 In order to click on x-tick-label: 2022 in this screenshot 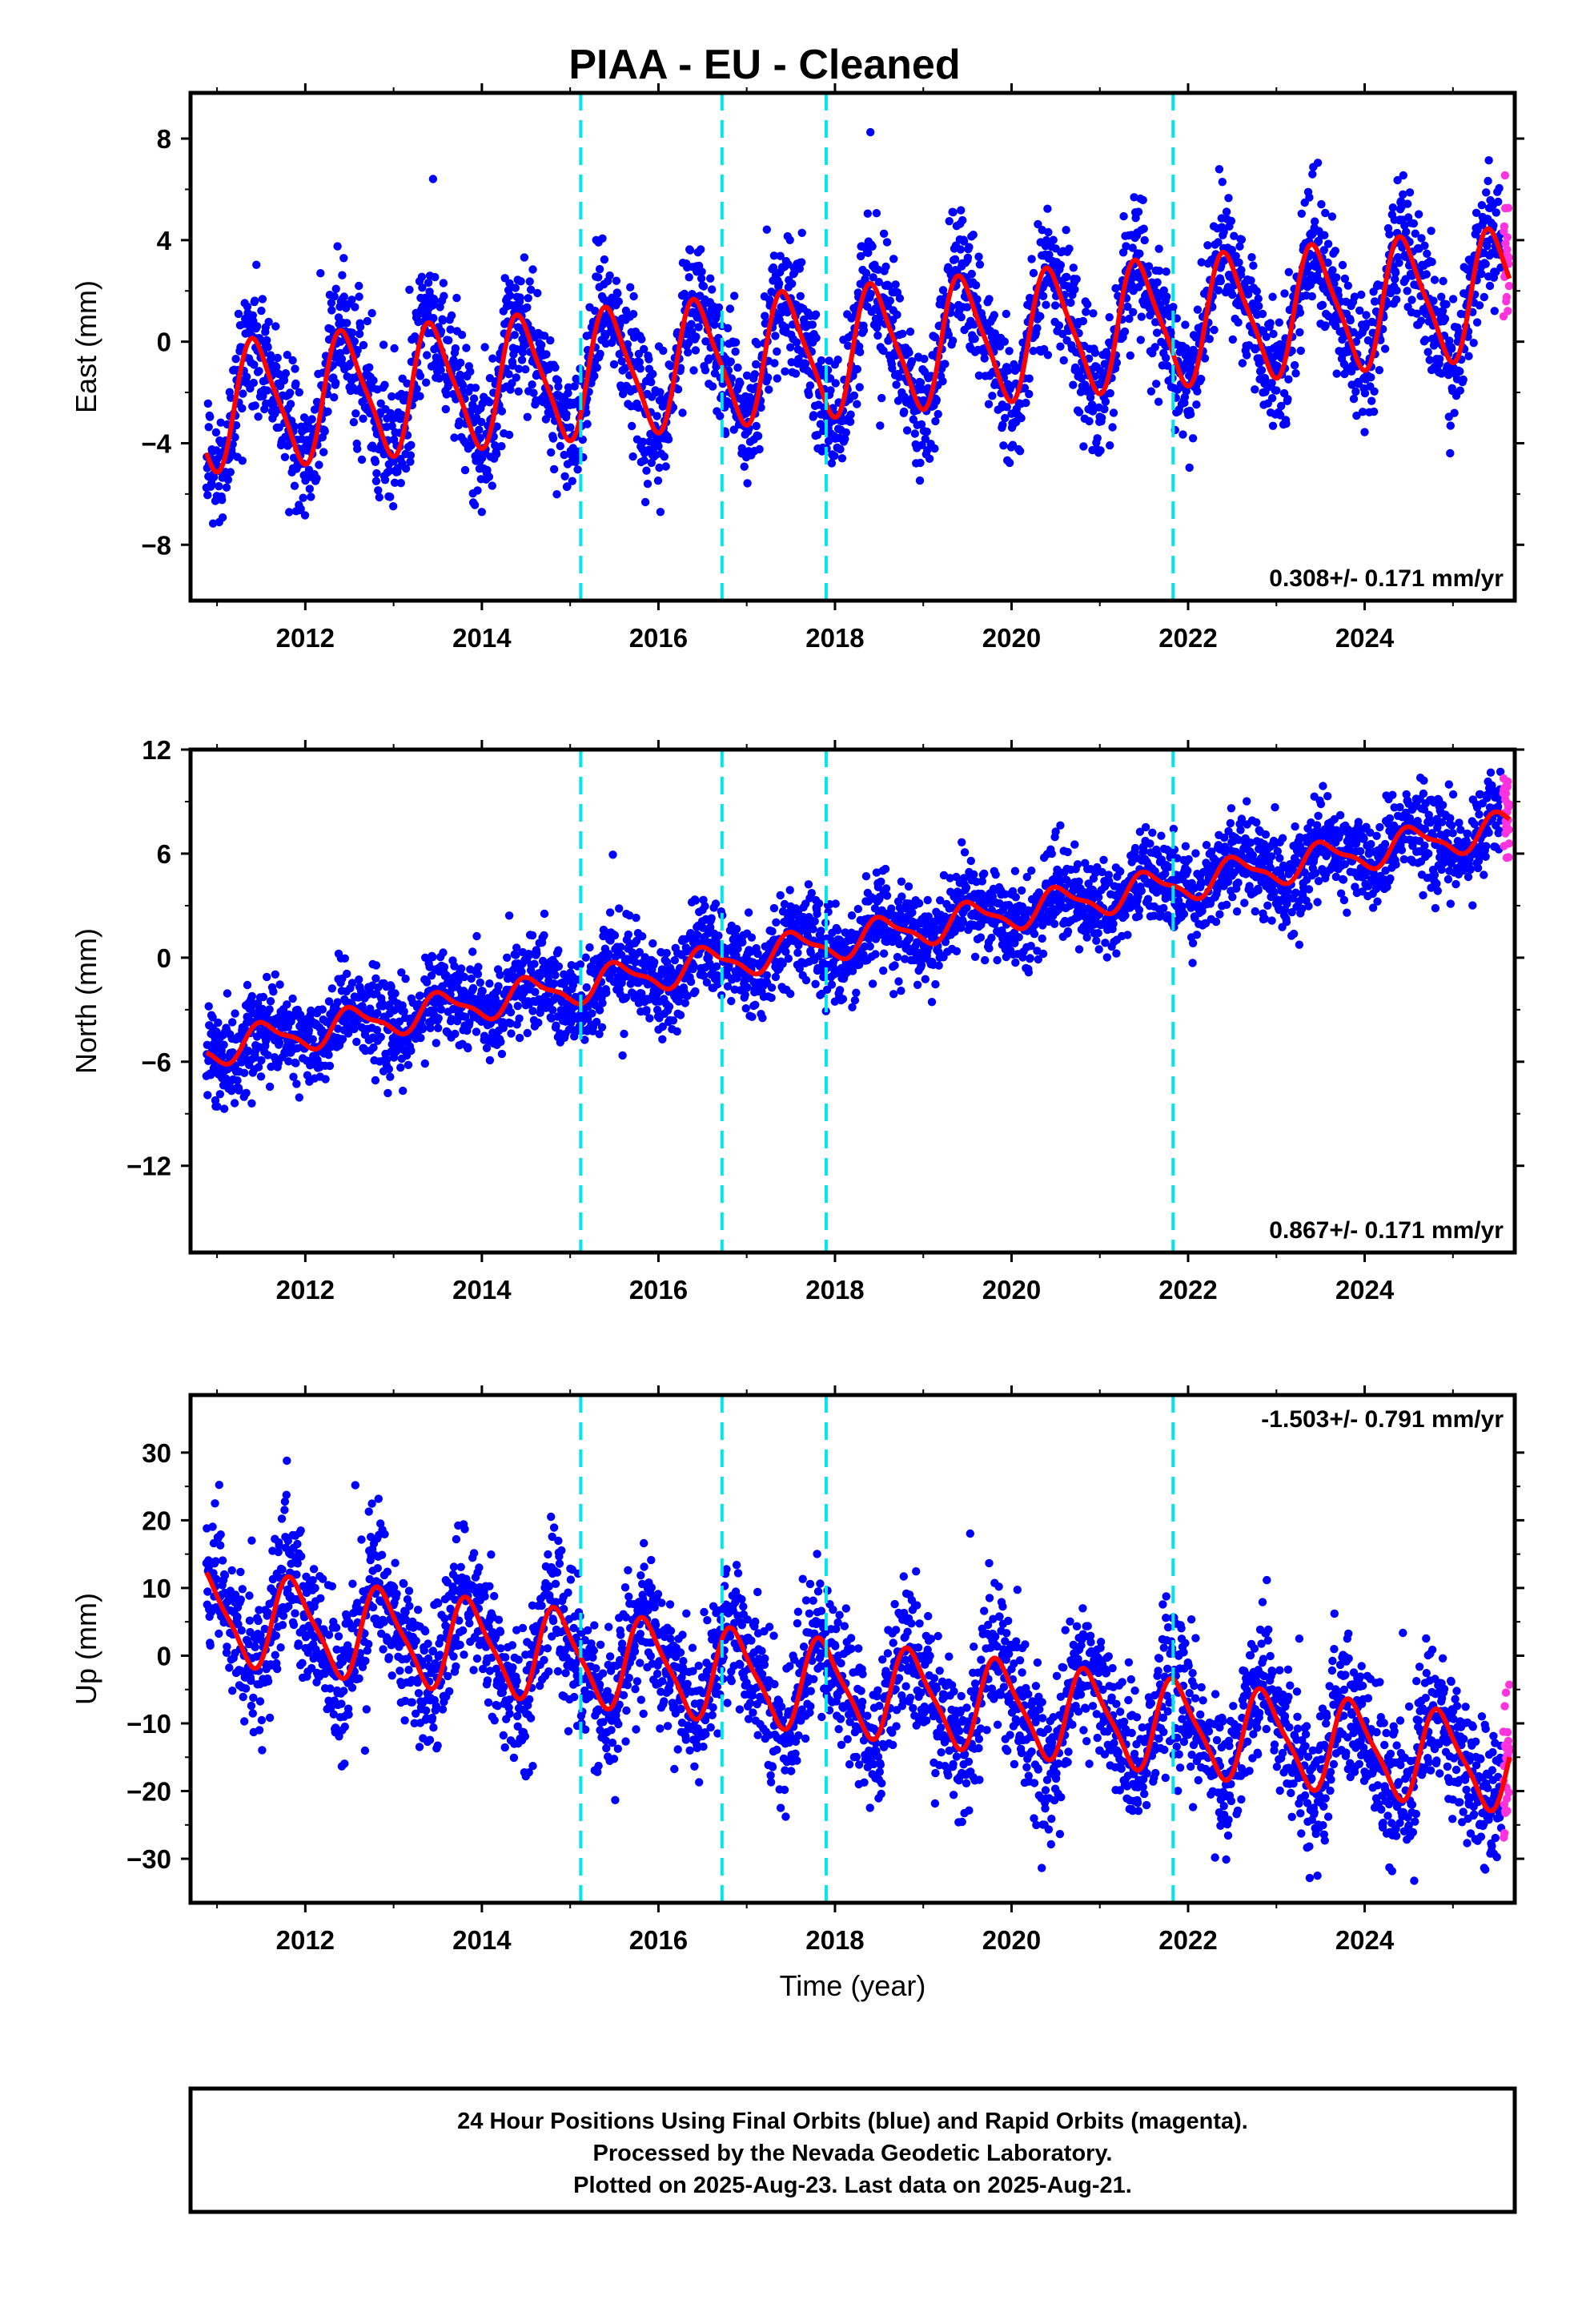, I will do `click(1188, 638)`.